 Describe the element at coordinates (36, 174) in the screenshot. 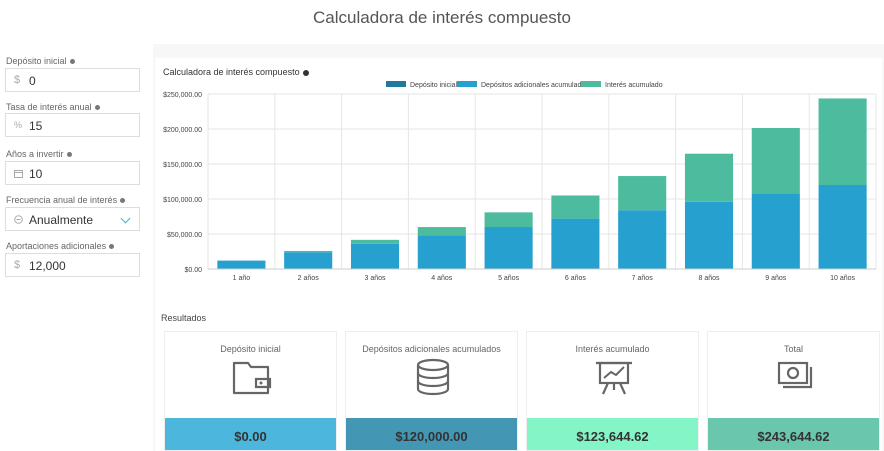

I see `years-value: 10` at that location.